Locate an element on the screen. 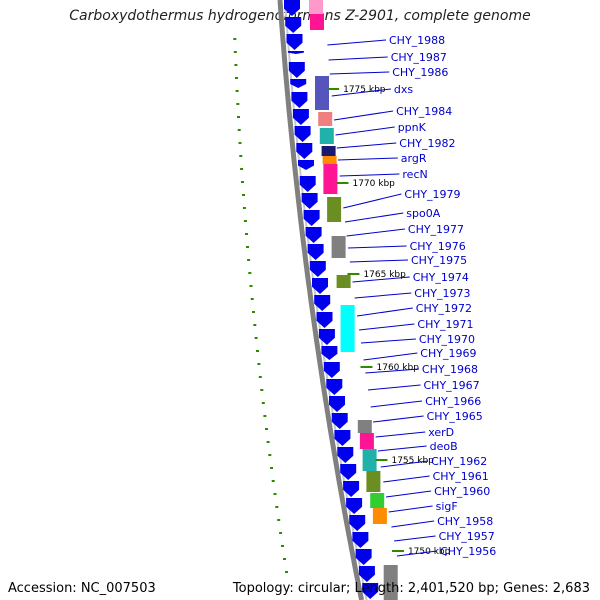 This screenshot has height=600, width=600. gene-label: CHY_1958 is located at coordinates (465, 521).